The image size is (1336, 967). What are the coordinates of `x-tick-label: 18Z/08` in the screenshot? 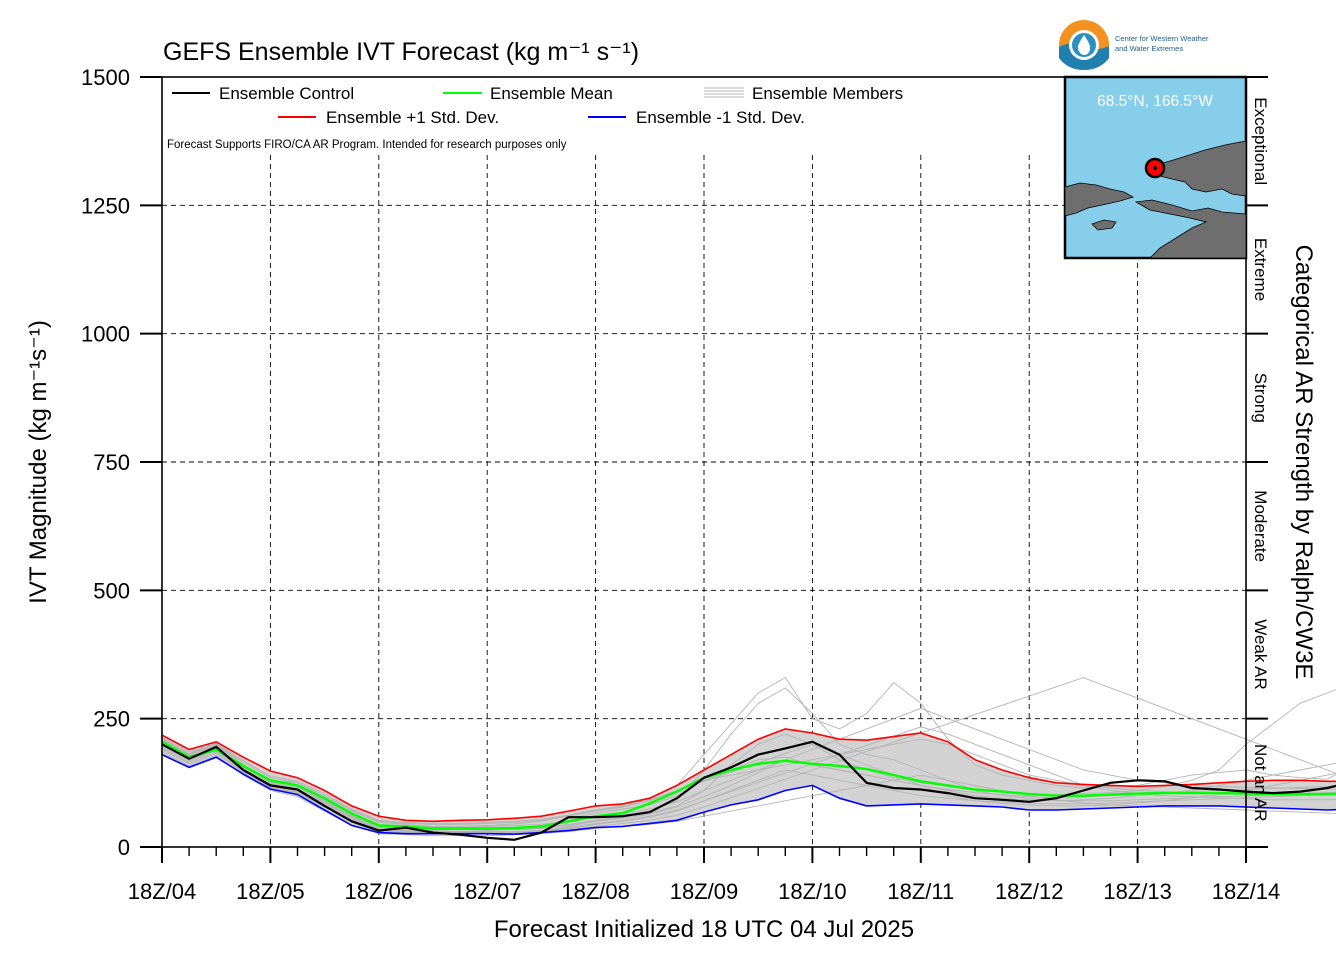 It's located at (595, 891).